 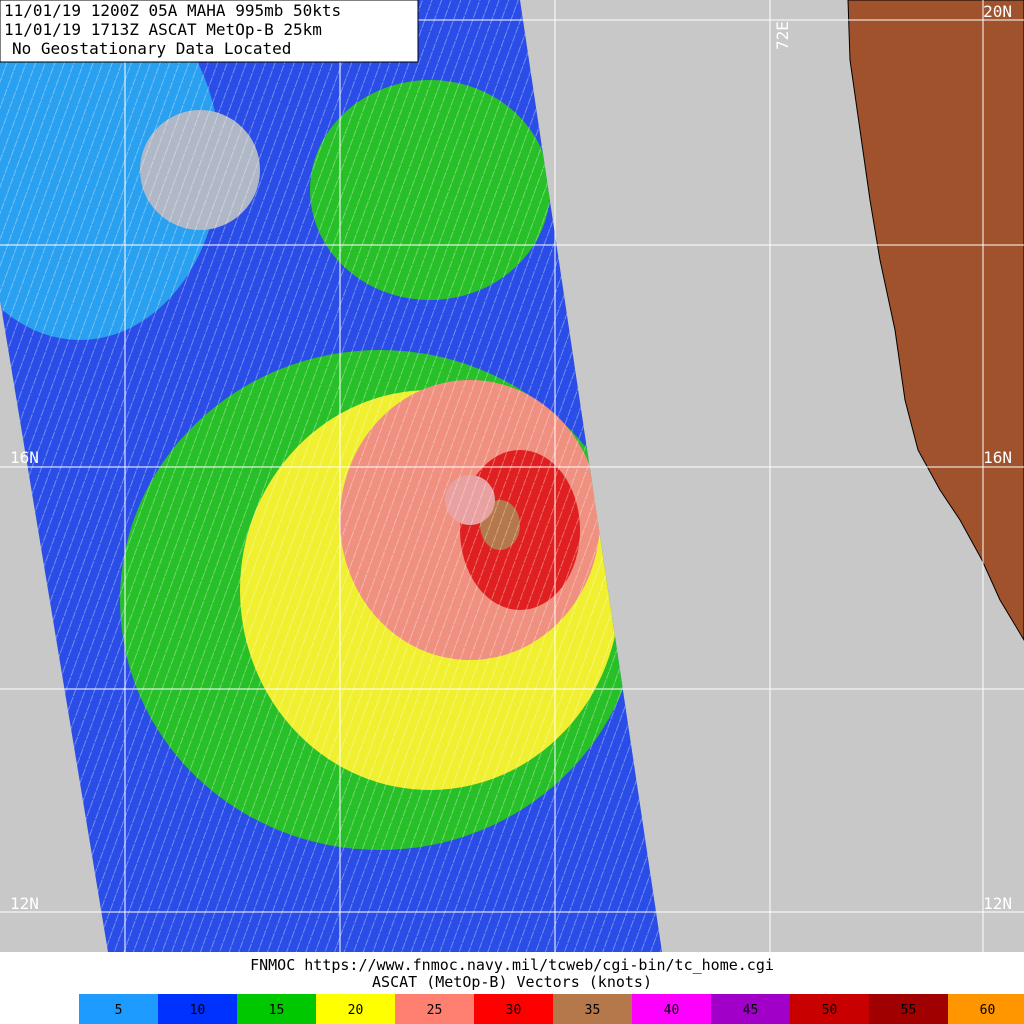 I want to click on legend-label: 20, so click(x=356, y=1010).